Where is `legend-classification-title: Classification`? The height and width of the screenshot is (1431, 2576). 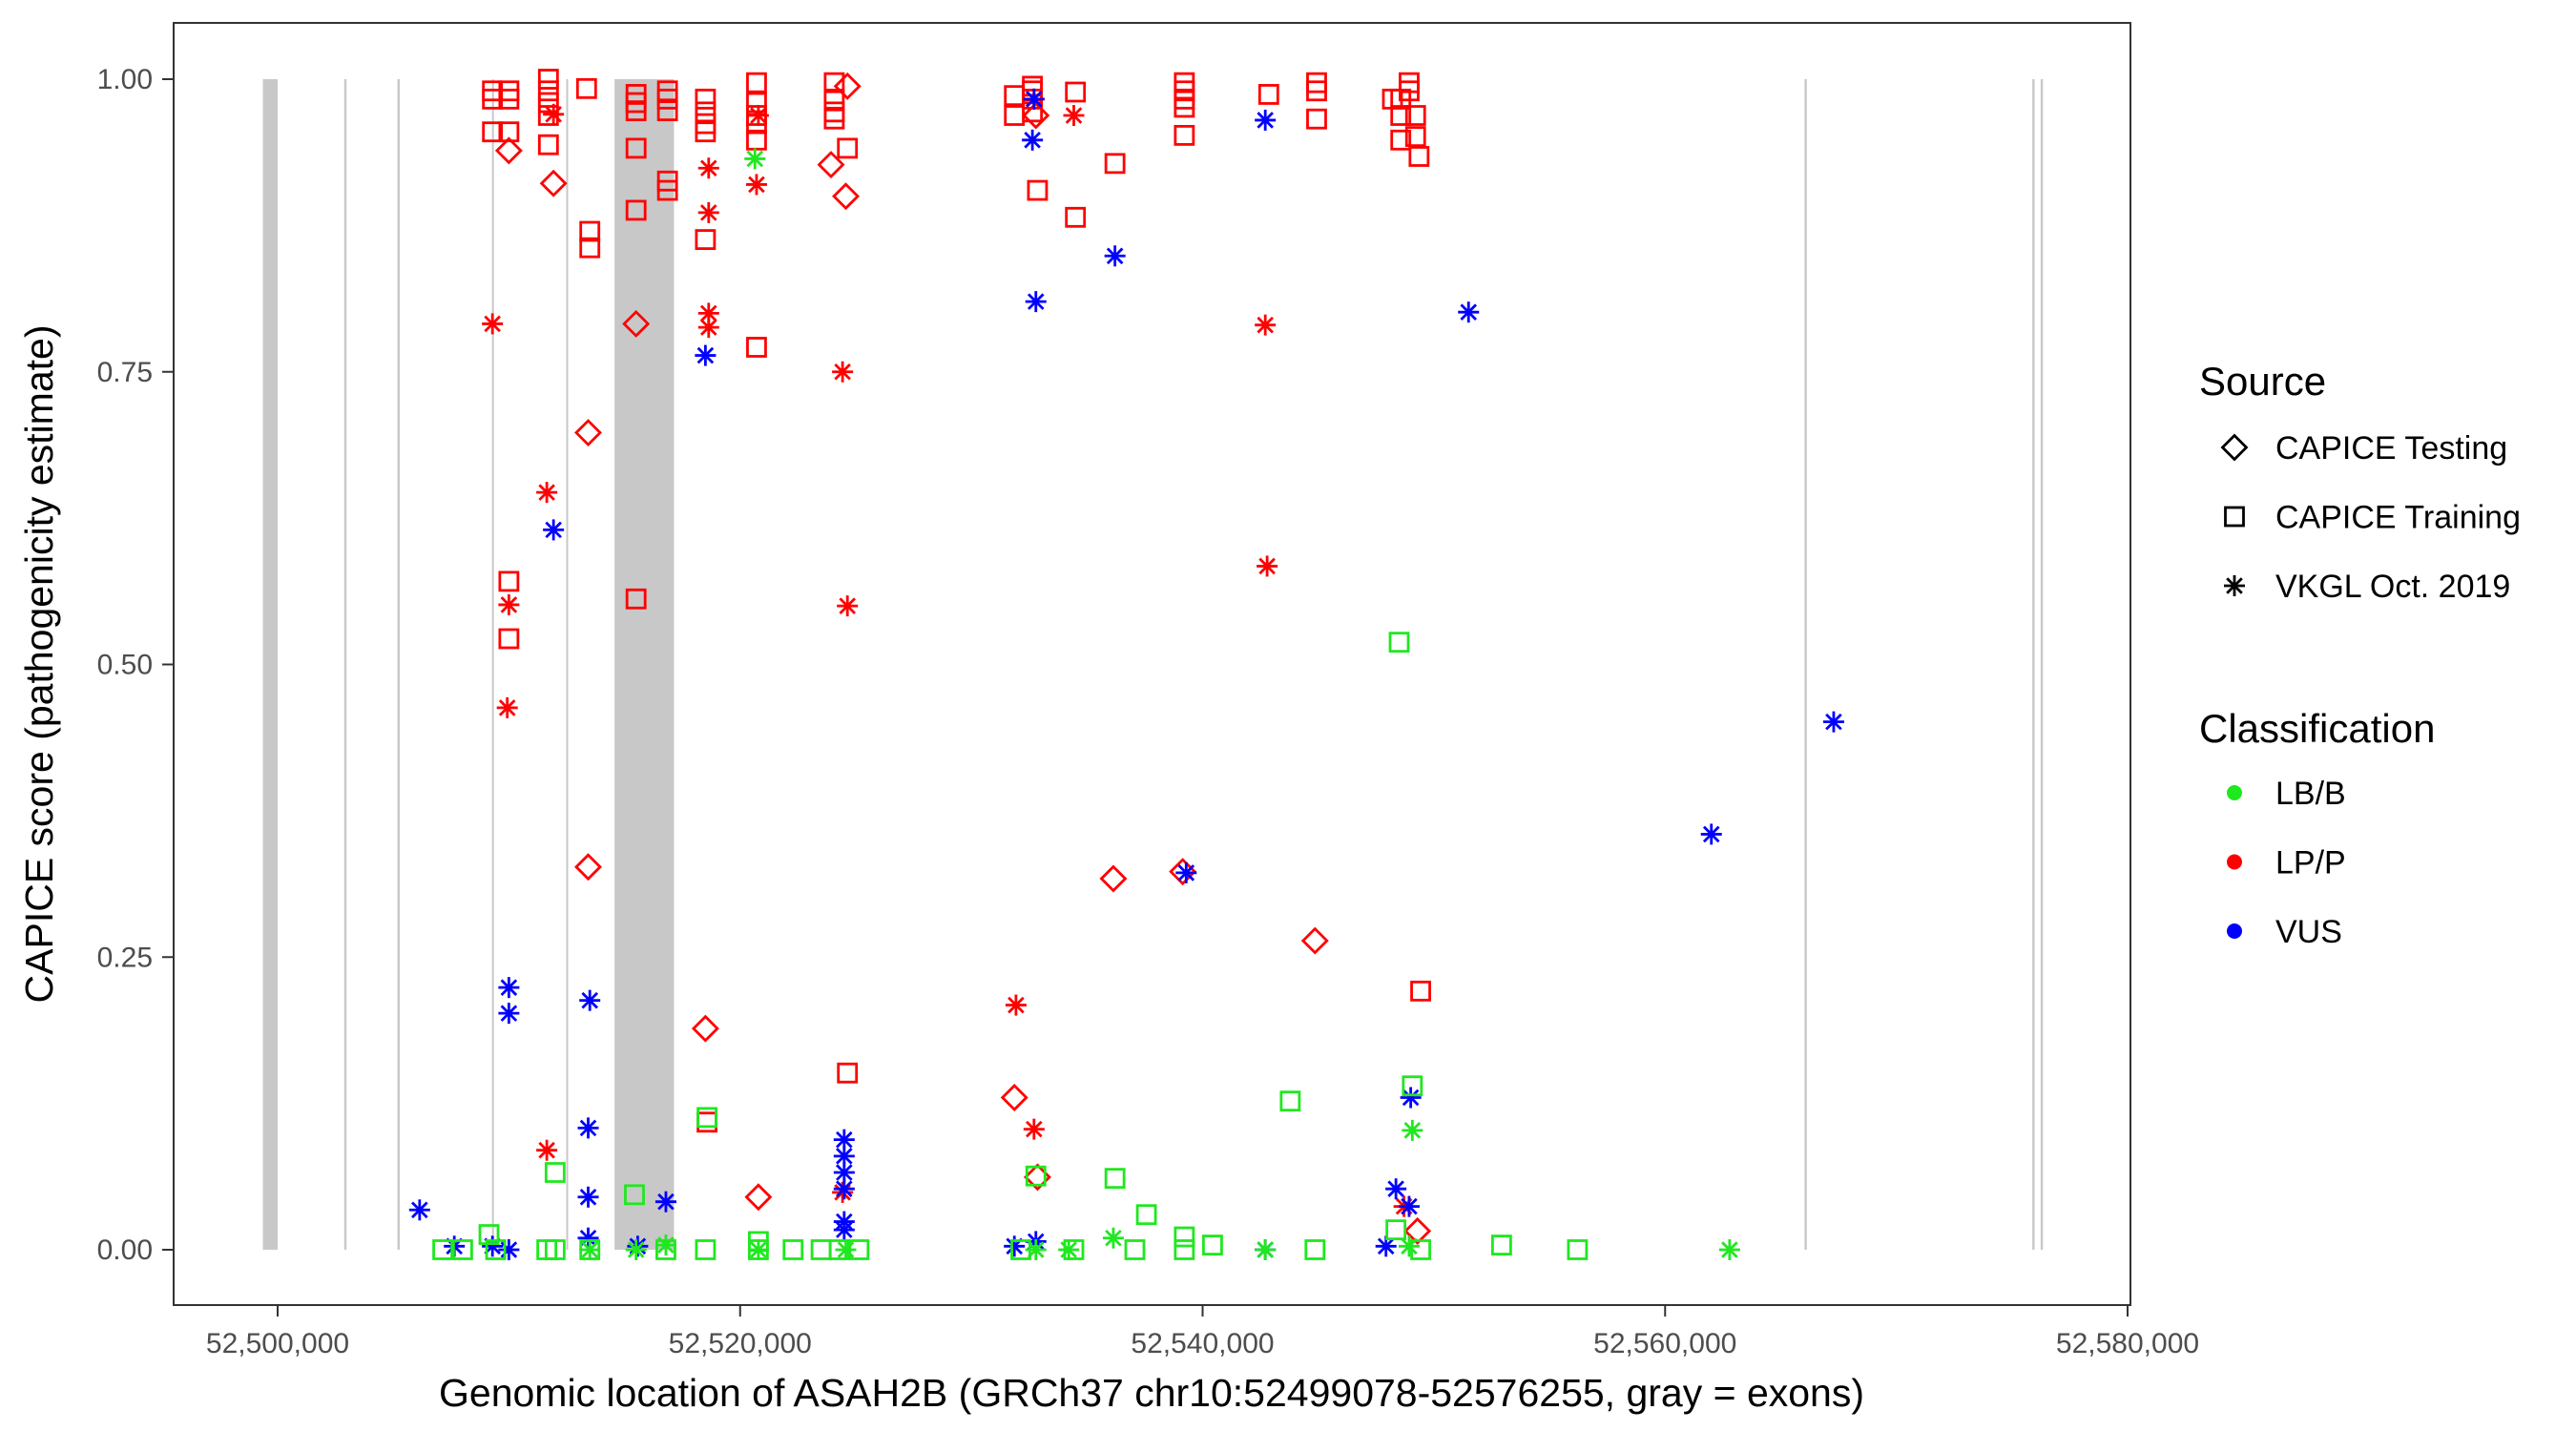 legend-classification-title: Classification is located at coordinates (2317, 728).